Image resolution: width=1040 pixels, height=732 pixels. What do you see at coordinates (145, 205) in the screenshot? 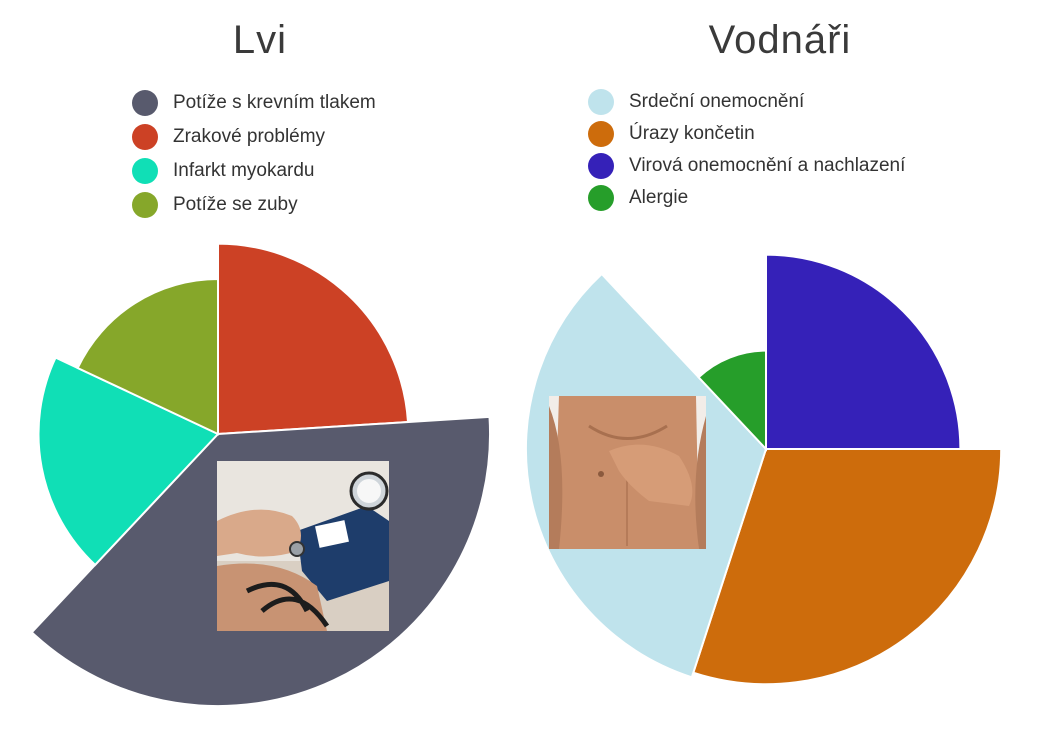
I see `legend-swatch-teeth` at bounding box center [145, 205].